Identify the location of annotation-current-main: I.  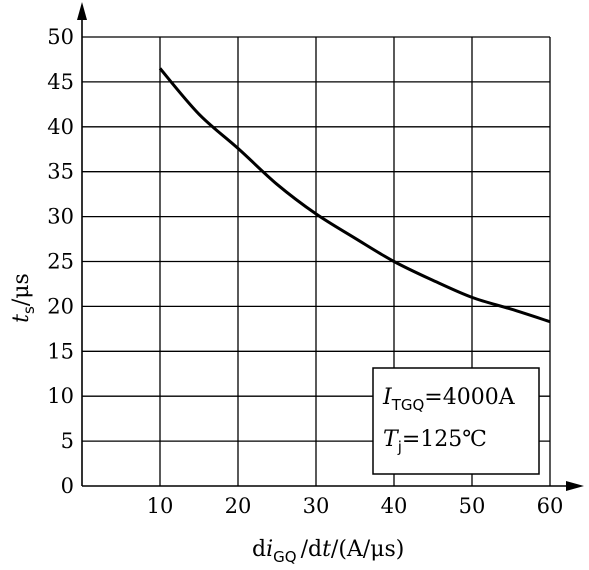
(387, 397).